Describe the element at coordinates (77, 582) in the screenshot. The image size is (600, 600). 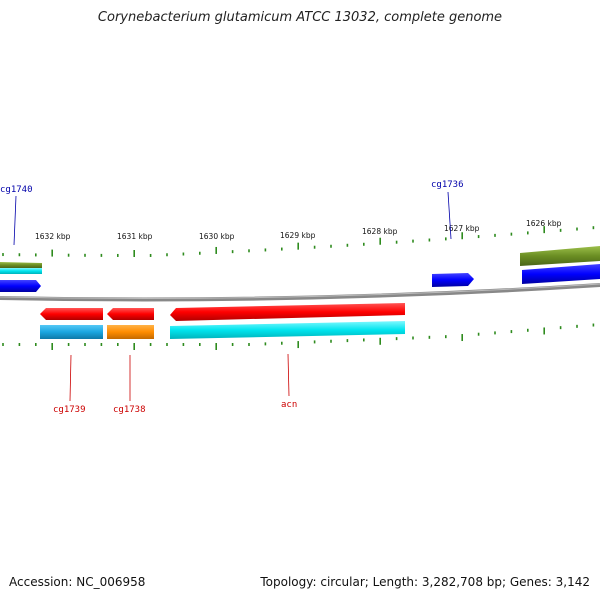
I see `accession-text: Accession: NC_006958` at that location.